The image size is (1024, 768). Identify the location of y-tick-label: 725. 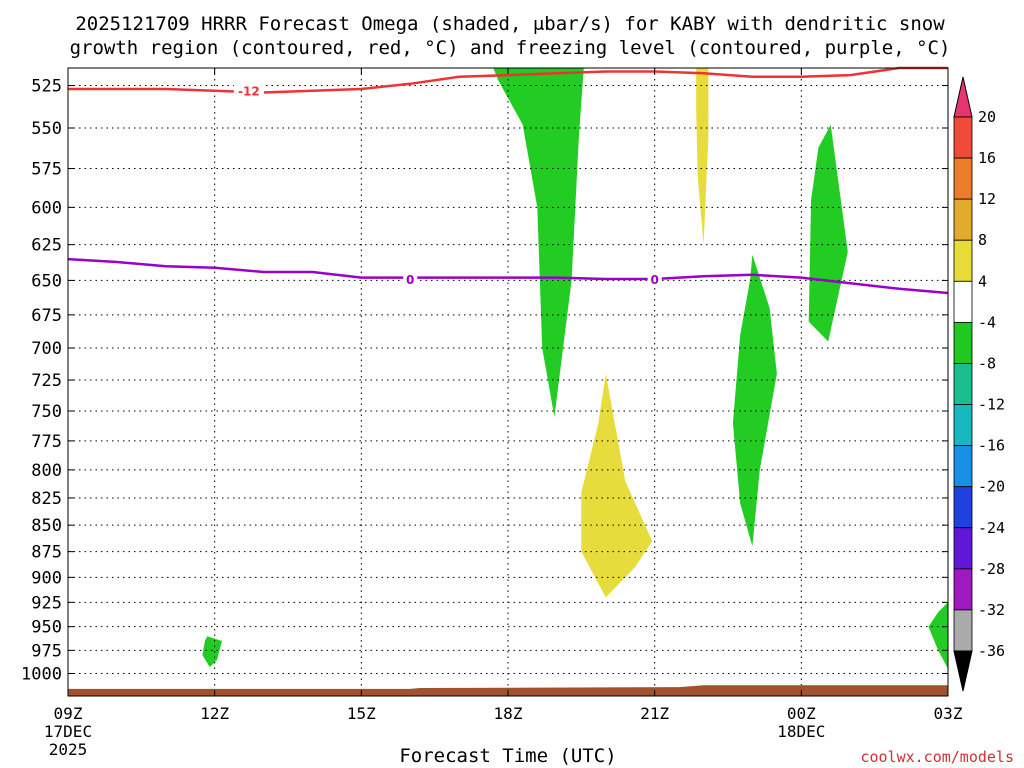
(46, 381).